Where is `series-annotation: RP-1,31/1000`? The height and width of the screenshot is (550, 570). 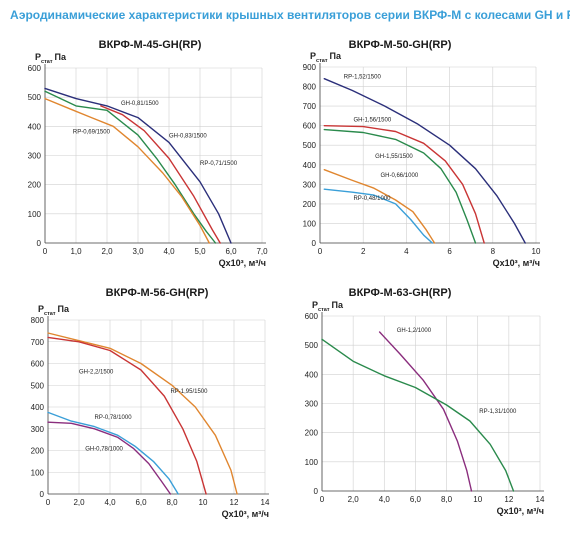
series-annotation: RP-1,31/1000 is located at coordinates (498, 412).